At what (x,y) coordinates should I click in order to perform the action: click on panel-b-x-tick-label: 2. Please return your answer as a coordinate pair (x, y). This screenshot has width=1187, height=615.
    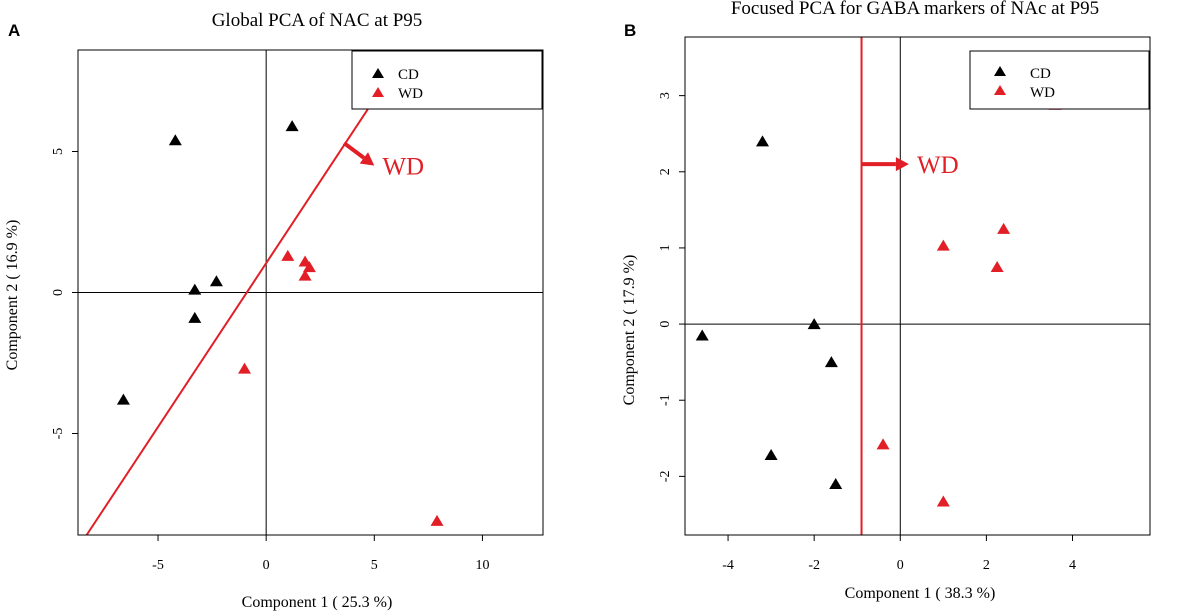
    Looking at the image, I should click on (986, 565).